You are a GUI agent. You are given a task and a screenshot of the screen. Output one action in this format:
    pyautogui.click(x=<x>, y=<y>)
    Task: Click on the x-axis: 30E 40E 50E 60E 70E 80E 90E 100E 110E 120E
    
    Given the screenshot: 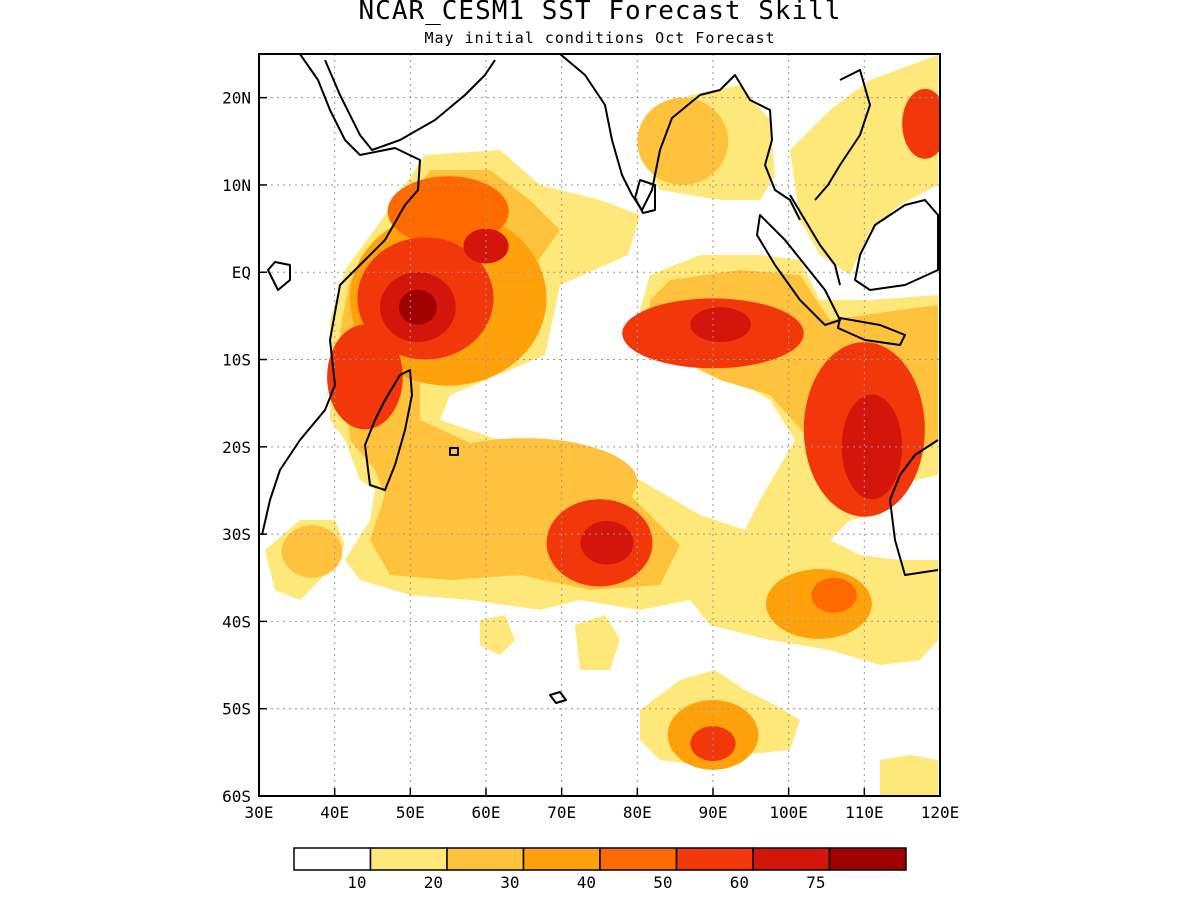 What is the action you would take?
    pyautogui.click(x=602, y=805)
    